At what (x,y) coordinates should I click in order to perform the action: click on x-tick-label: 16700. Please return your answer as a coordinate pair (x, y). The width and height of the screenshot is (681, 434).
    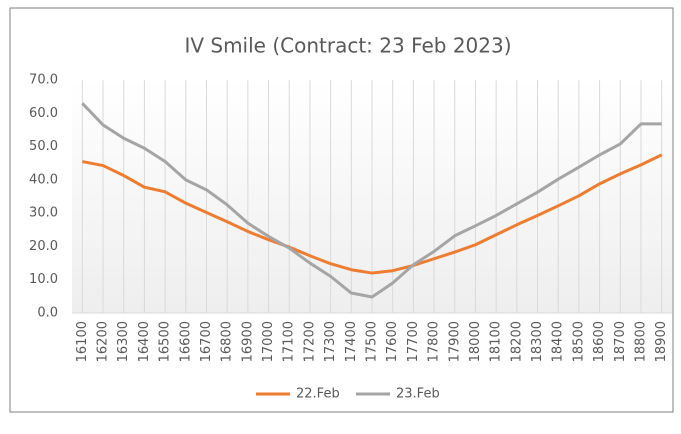
    Looking at the image, I should click on (206, 341).